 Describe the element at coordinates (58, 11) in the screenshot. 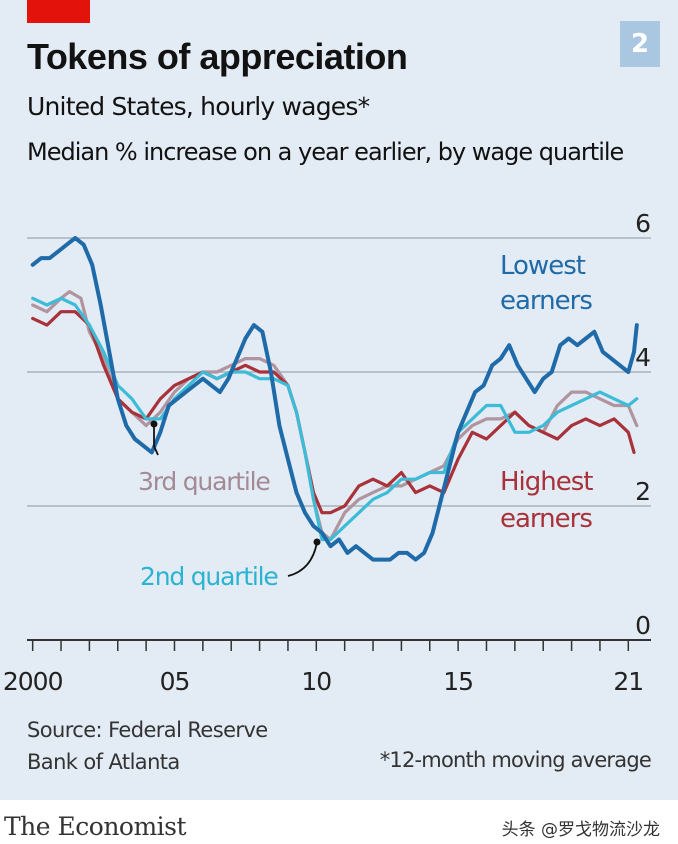

I see `brand-red-tag` at that location.